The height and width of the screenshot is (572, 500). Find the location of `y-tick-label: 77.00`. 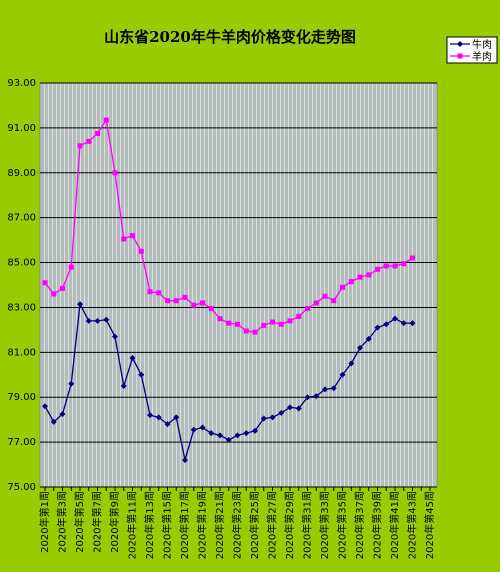

y-tick-label: 77.00 is located at coordinates (21, 442).